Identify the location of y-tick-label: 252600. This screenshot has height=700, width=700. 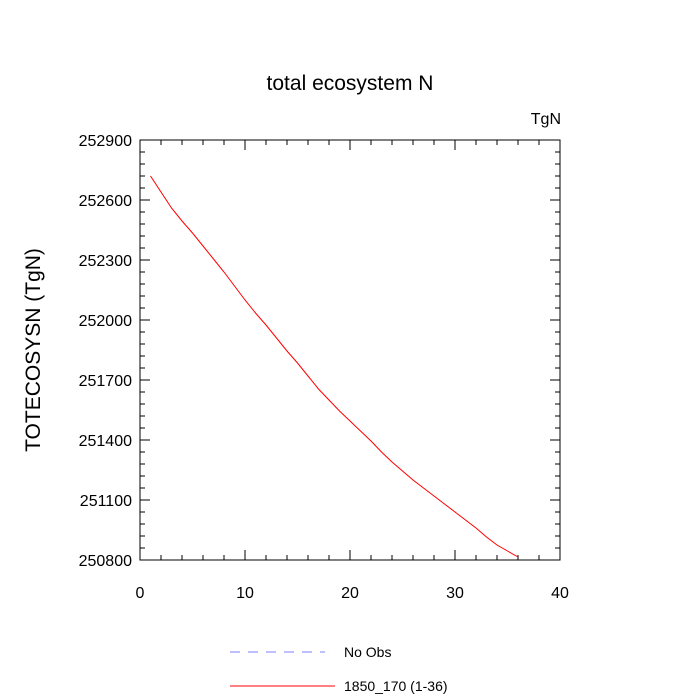
(105, 201).